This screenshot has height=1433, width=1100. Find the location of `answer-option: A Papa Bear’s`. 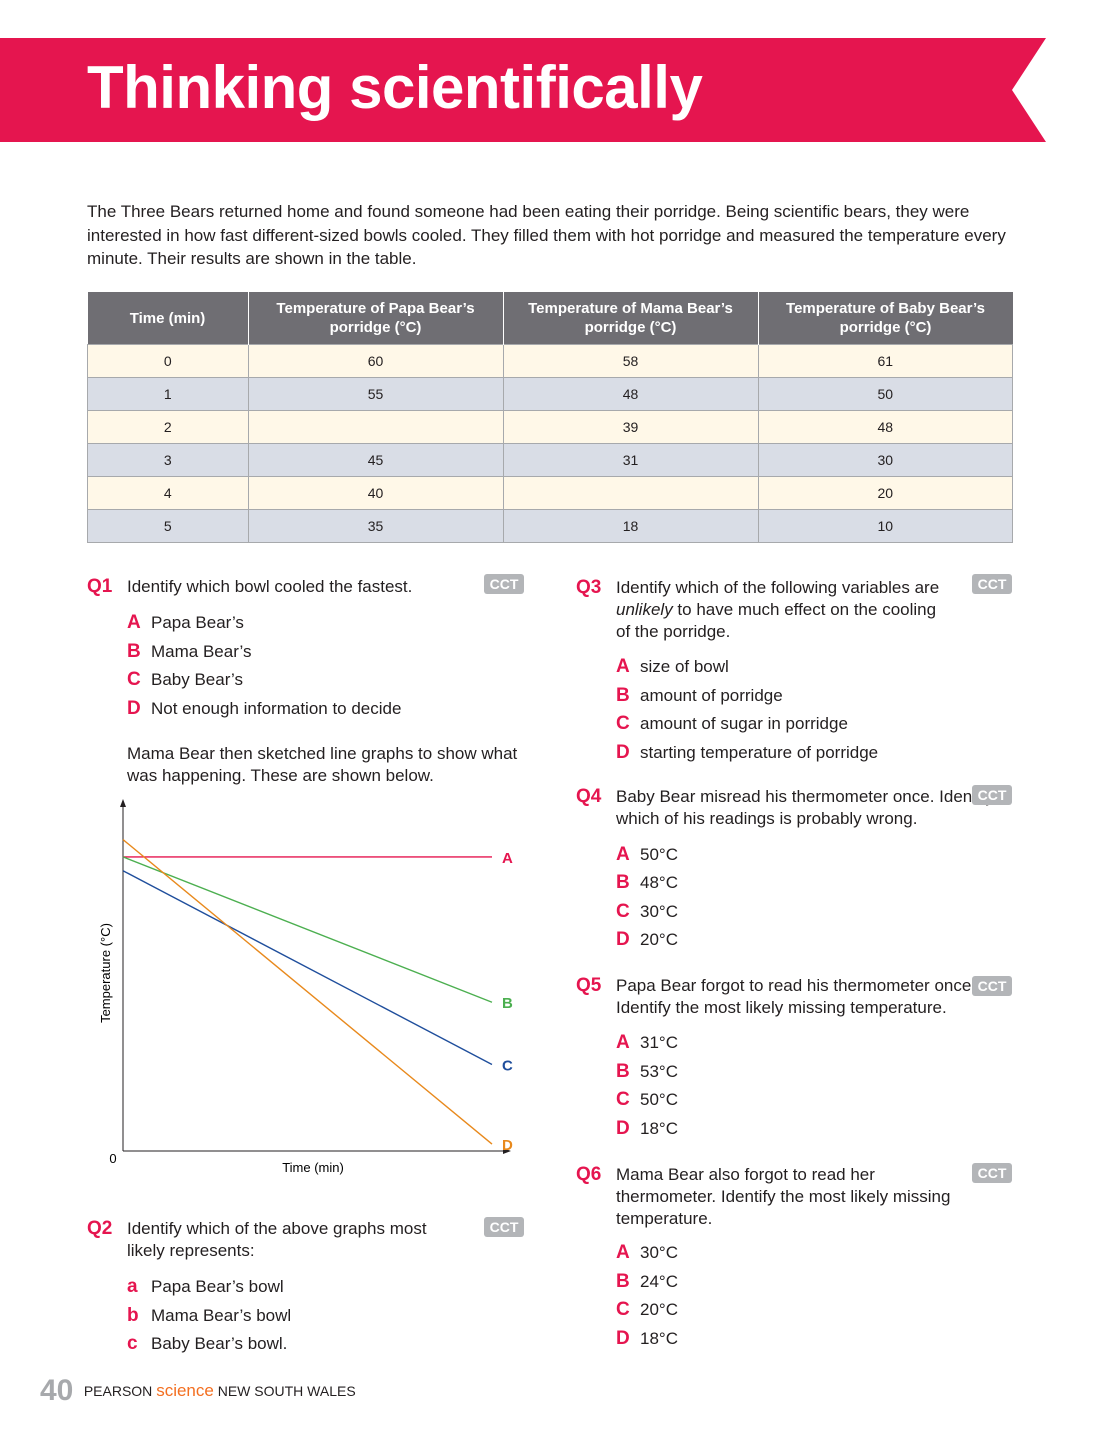

answer-option: A Papa Bear’s is located at coordinates (185, 622).